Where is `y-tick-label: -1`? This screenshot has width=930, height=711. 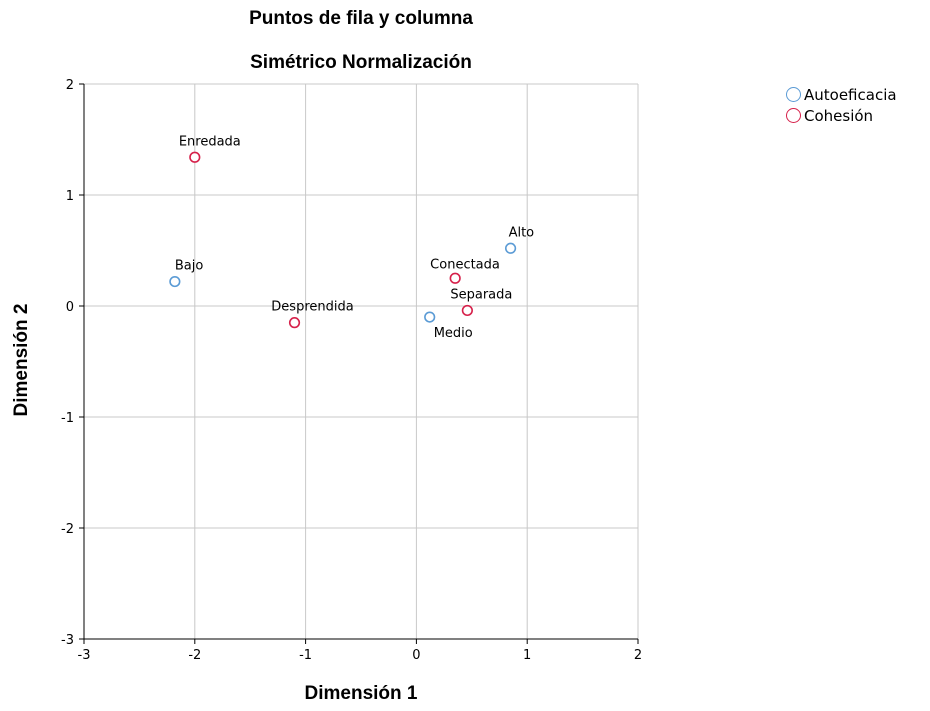 y-tick-label: -1 is located at coordinates (67, 418).